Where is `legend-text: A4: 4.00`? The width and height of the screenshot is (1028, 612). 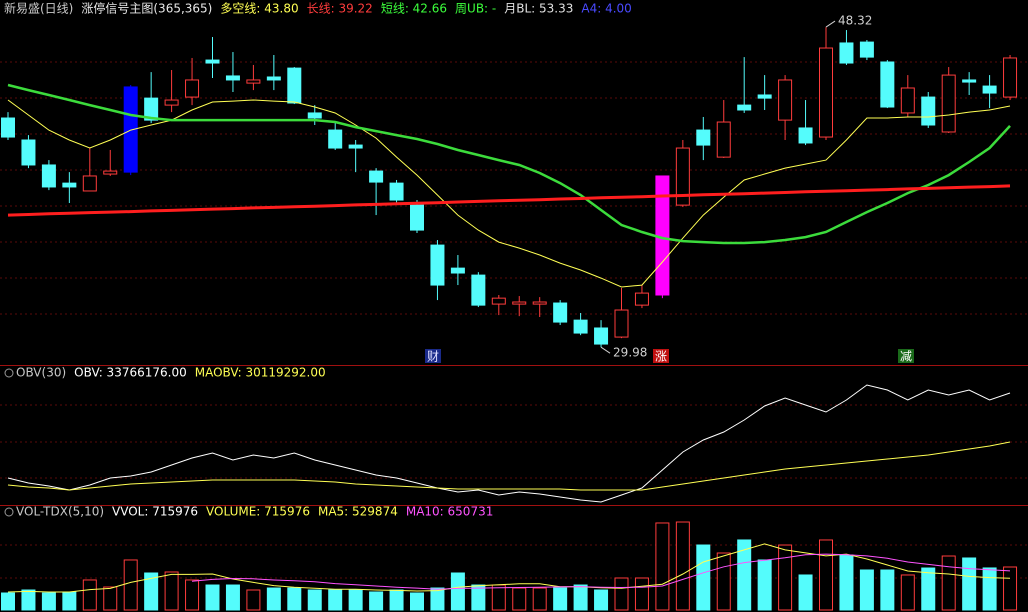
legend-text: A4: 4.00 is located at coordinates (606, 9).